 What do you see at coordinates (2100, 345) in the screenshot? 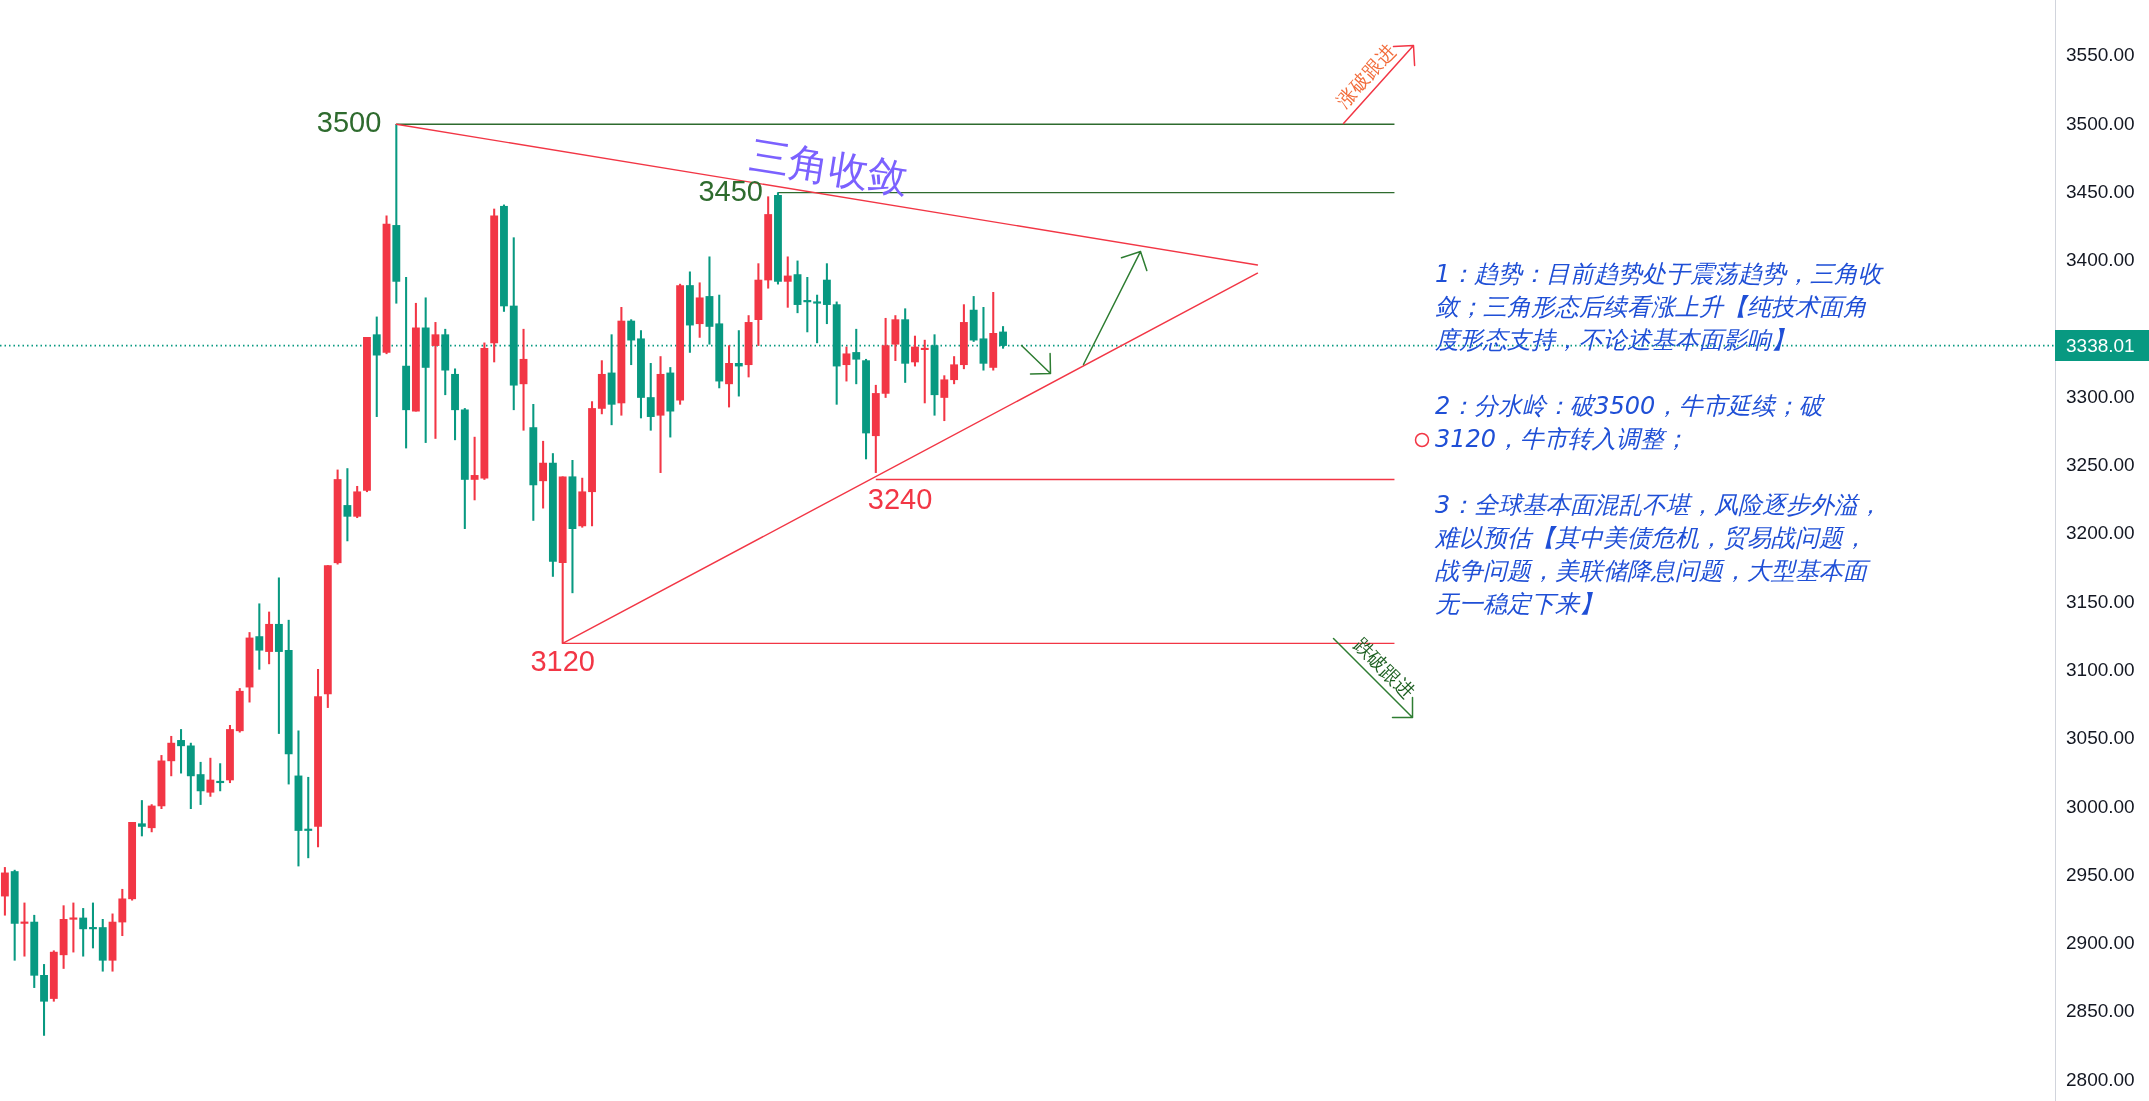
I see `ref-line-label: 3338.01` at bounding box center [2100, 345].